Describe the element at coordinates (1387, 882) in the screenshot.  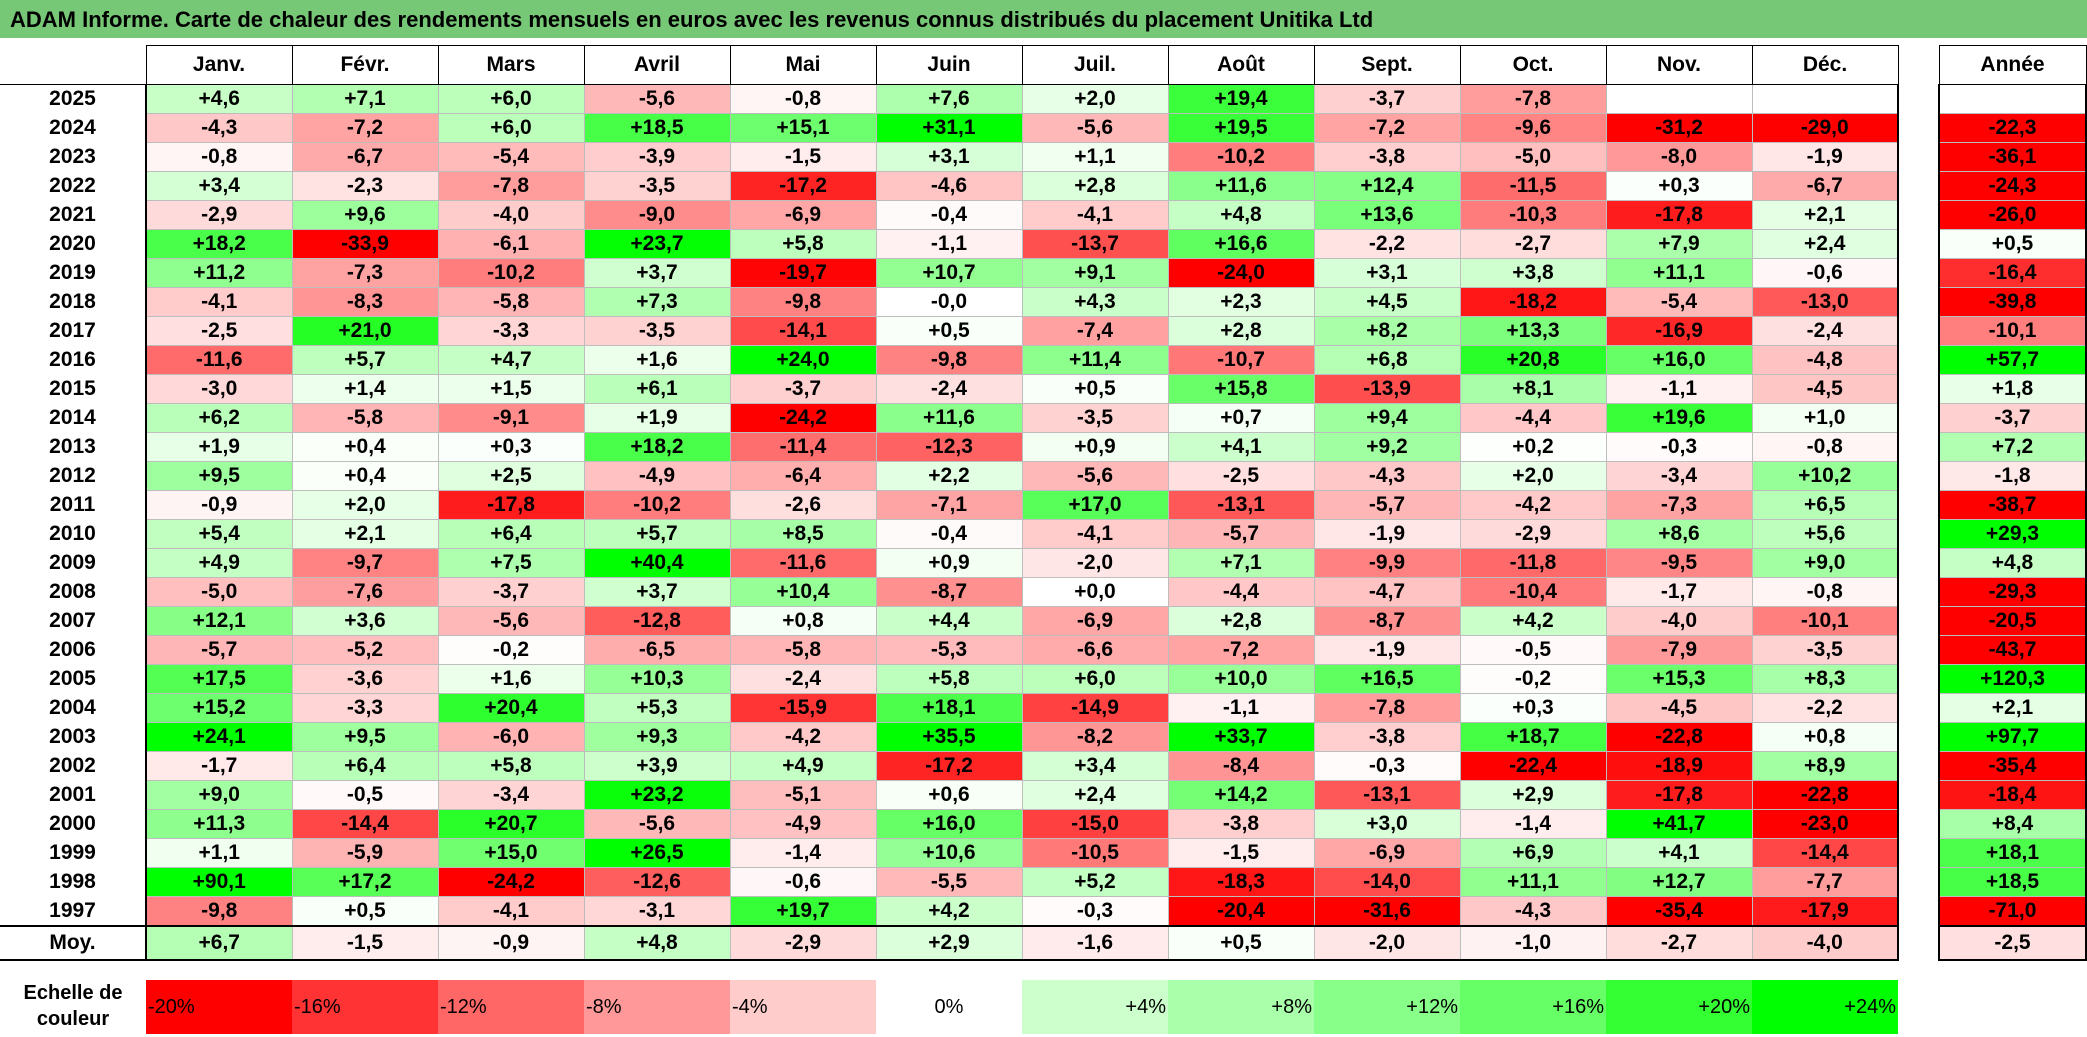
I see `heatmap-cell: -14,0` at that location.